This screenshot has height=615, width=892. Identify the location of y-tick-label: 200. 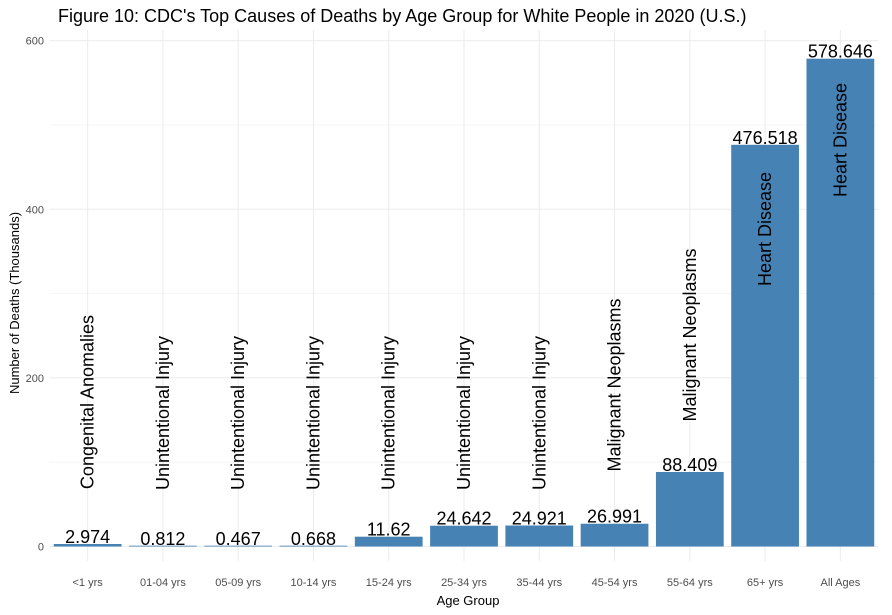
(35, 379).